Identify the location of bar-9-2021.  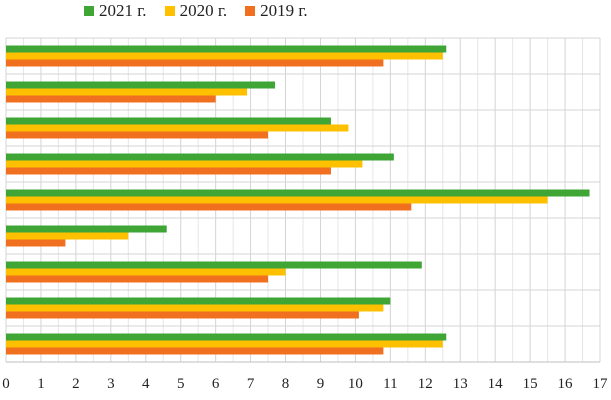
(226, 337).